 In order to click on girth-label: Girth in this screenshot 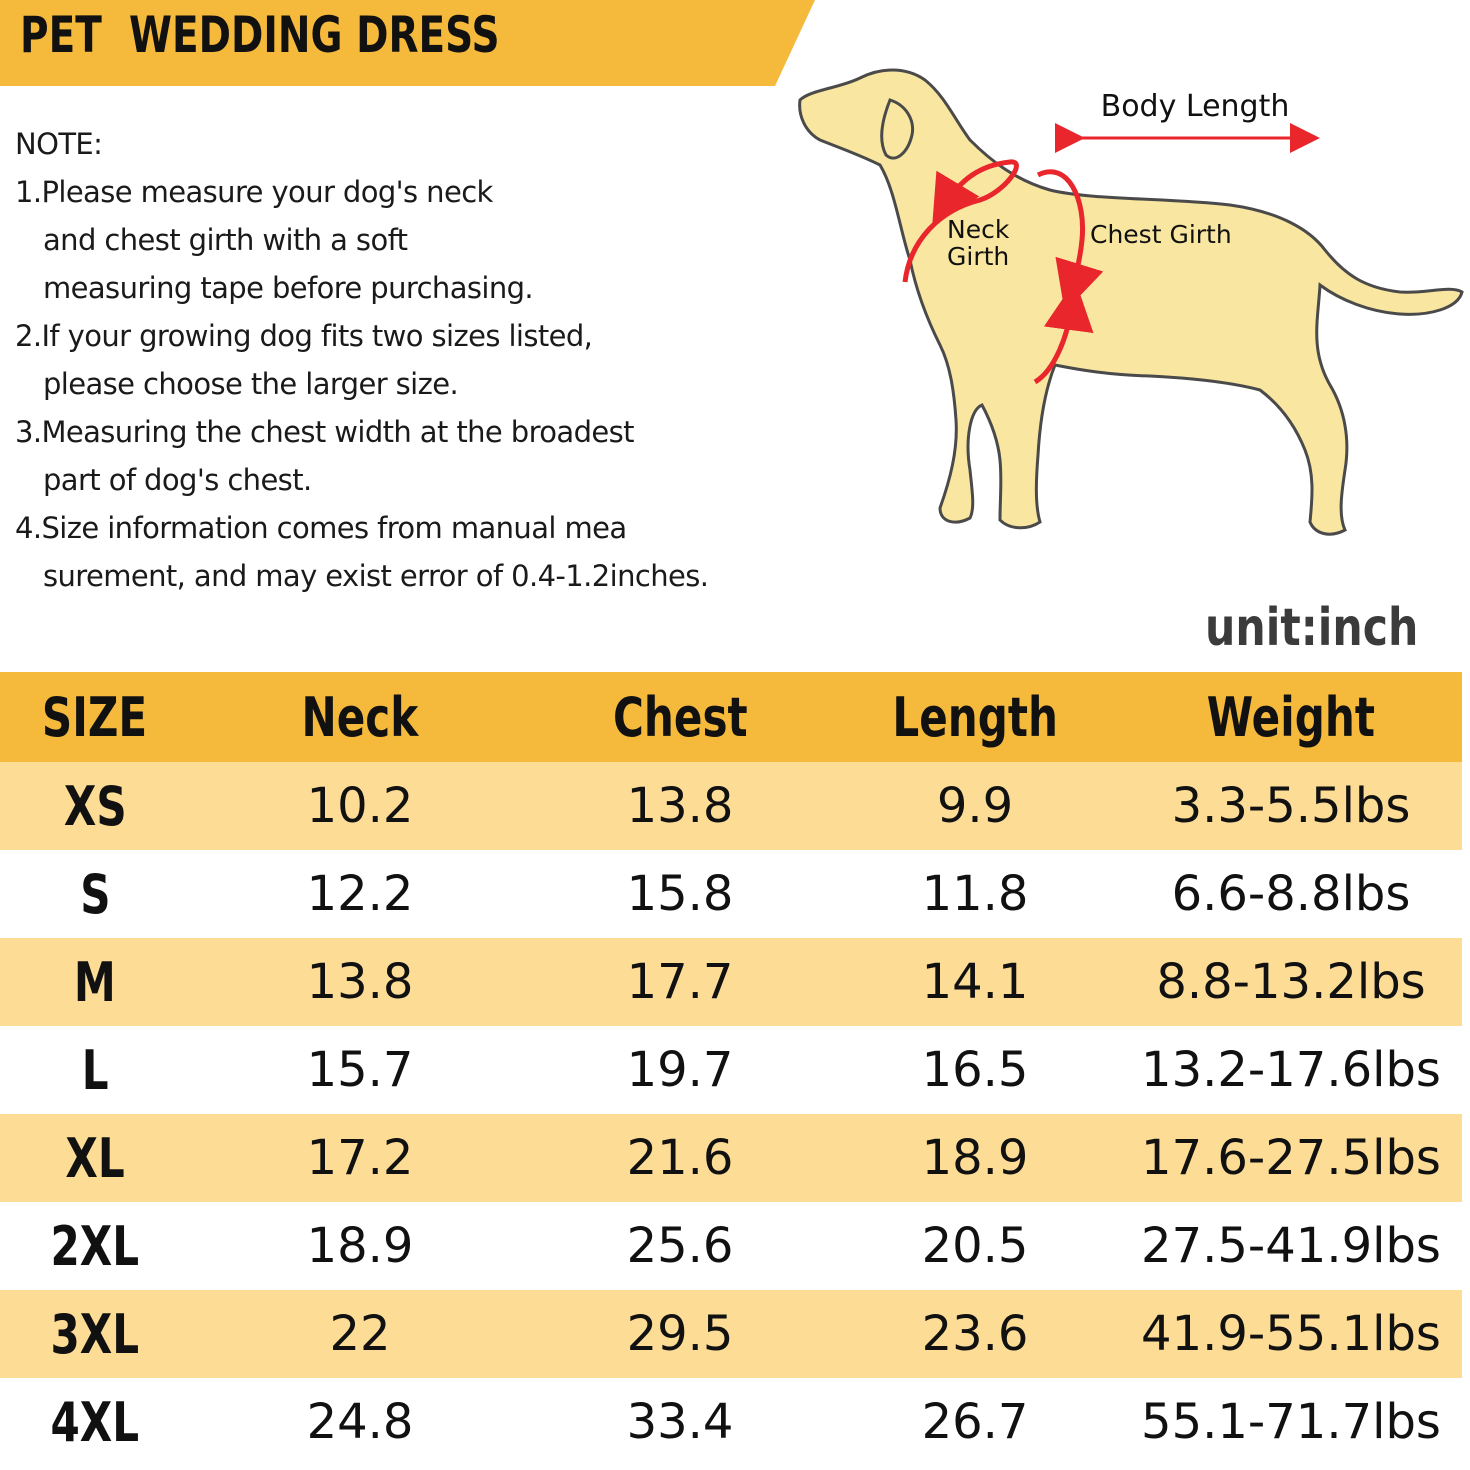, I will do `click(978, 256)`.